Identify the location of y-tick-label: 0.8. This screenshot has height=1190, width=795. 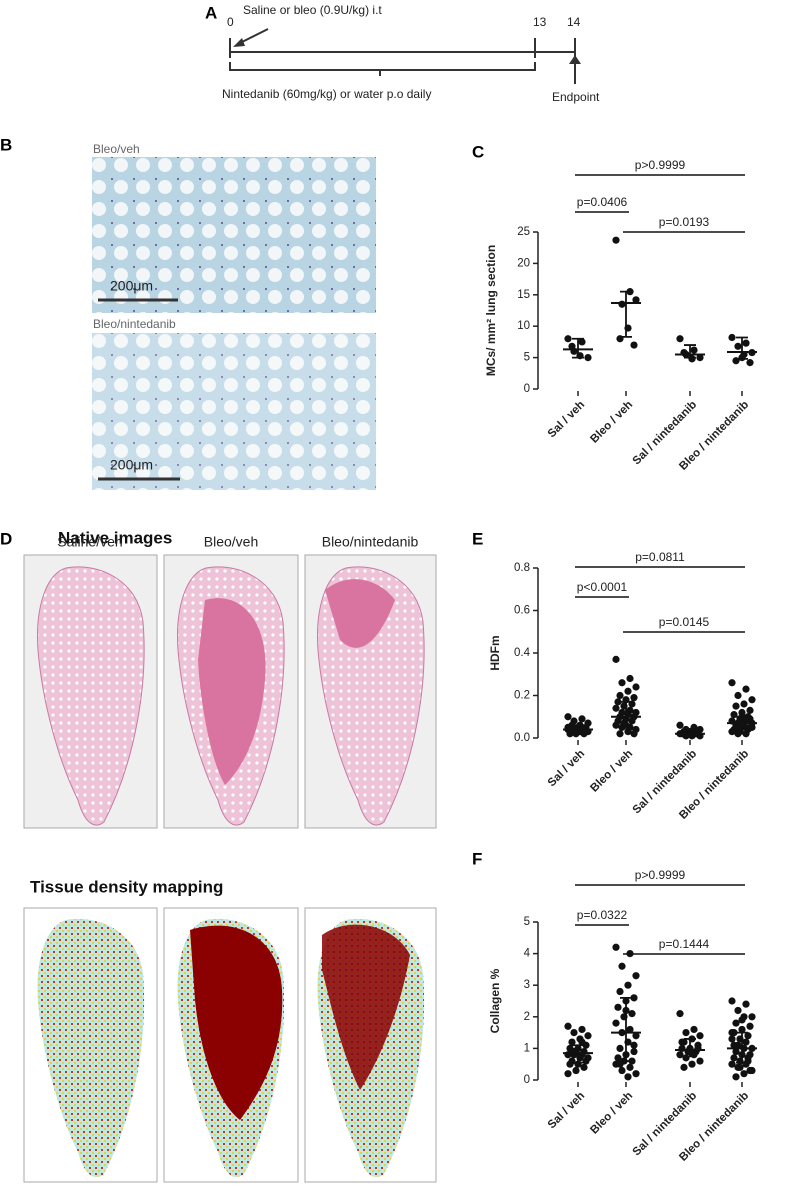
(522, 568).